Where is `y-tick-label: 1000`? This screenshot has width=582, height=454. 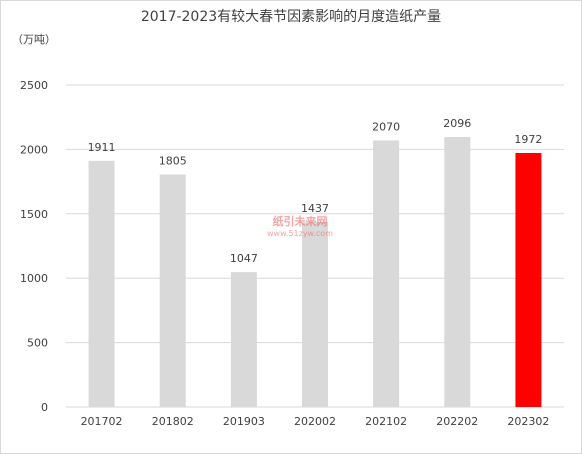
y-tick-label: 1000 is located at coordinates (34, 278).